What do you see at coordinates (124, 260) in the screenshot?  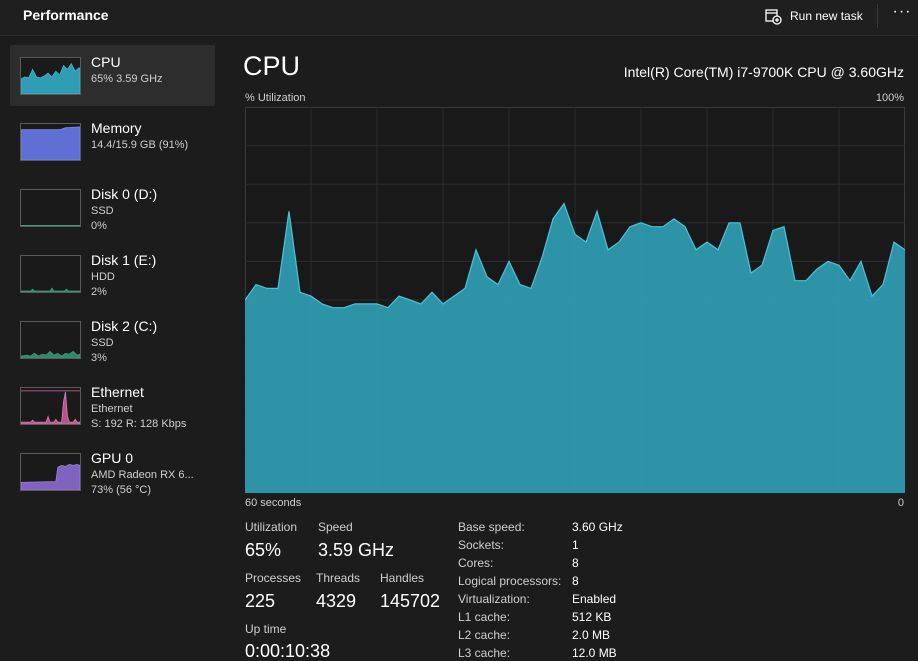 I see `sidebar-item-label: Disk 1 (E:)` at bounding box center [124, 260].